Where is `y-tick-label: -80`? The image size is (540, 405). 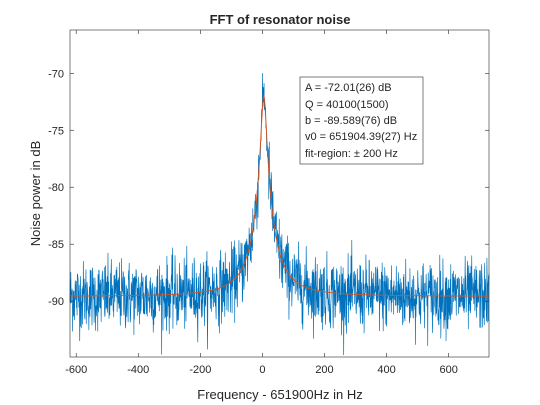 y-tick-label: -80 is located at coordinates (56, 188).